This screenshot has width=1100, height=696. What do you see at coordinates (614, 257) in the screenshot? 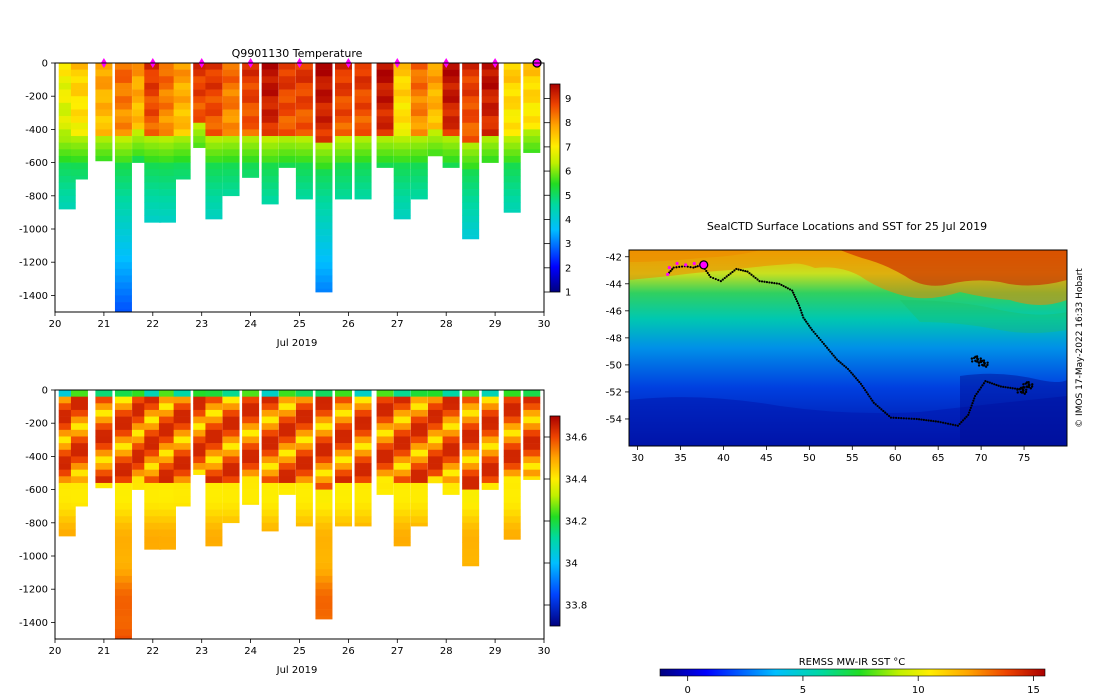
I see `y-tick-label: -42` at bounding box center [614, 257].